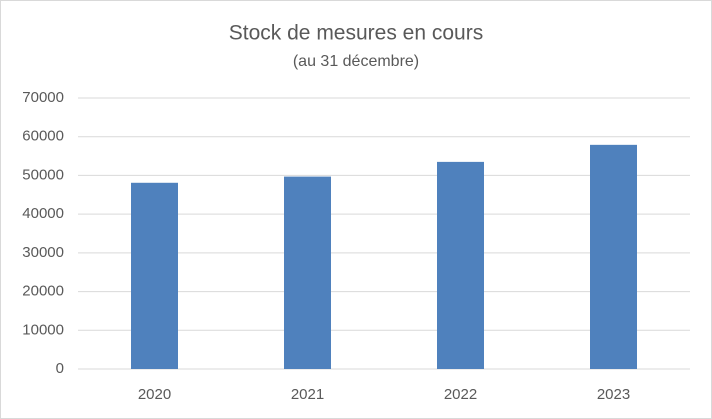 The image size is (712, 419). Describe the element at coordinates (43, 136) in the screenshot. I see `y-tick-label: 60000` at that location.